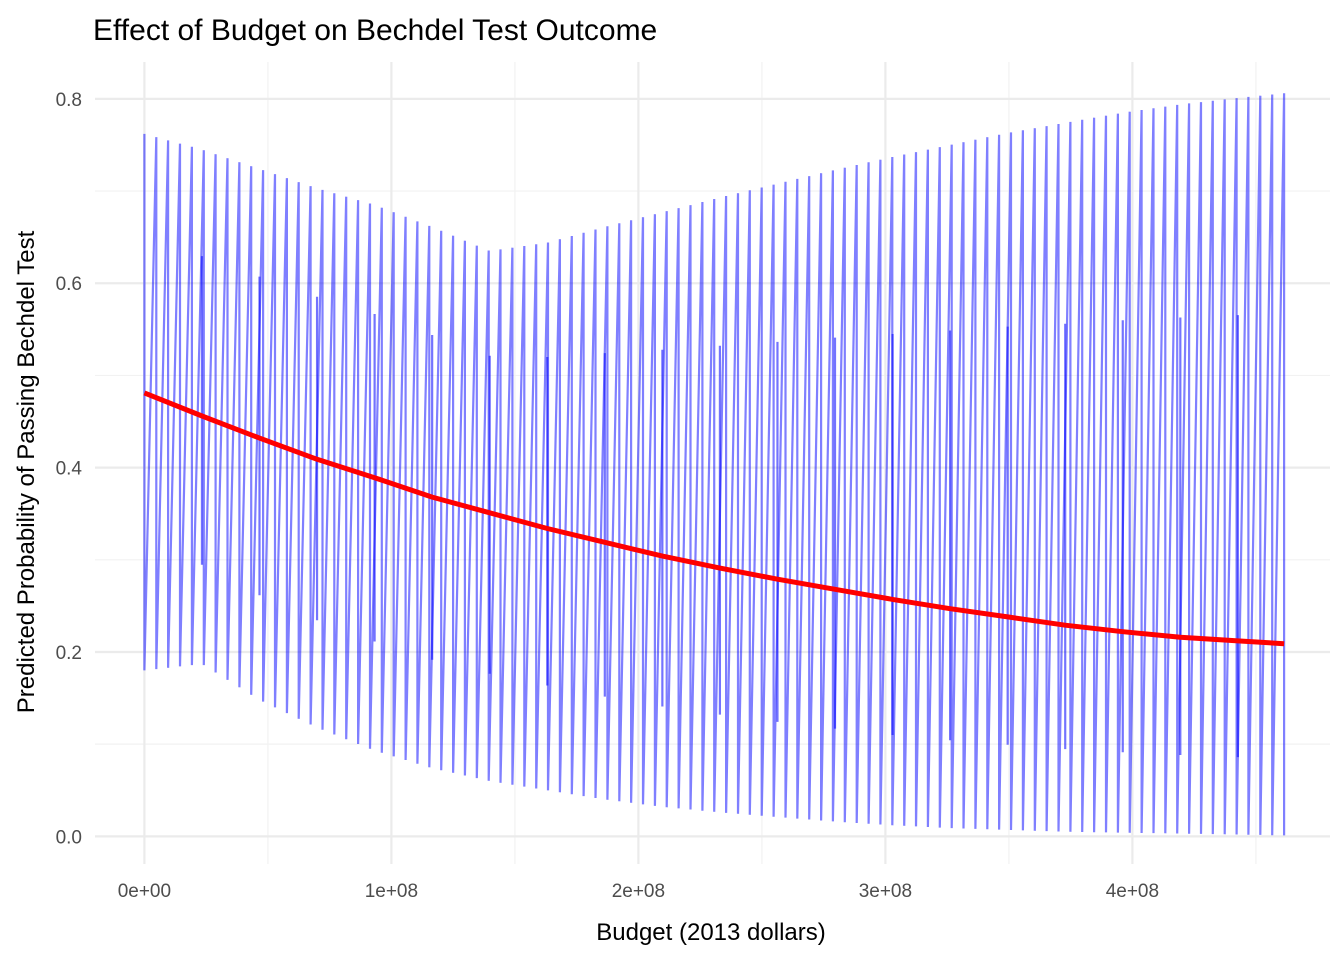 This screenshot has width=1344, height=960. I want to click on x-tick-label: 1e+08, so click(391, 891).